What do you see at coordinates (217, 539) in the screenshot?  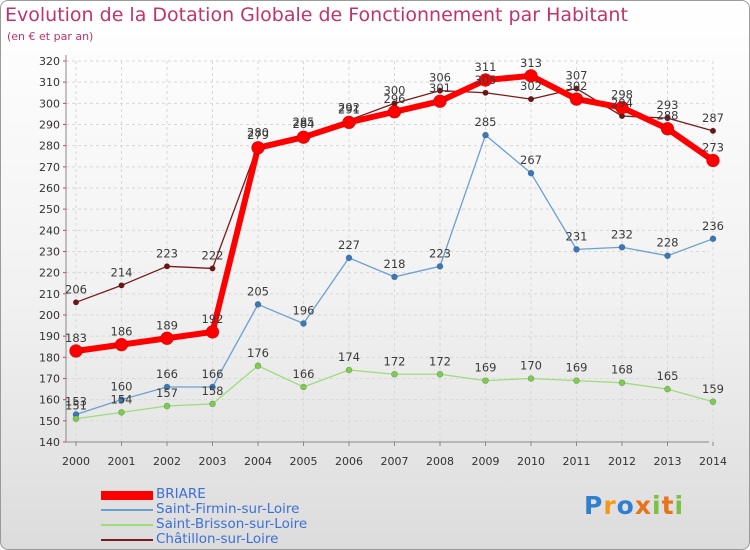 I see `legend-label-chatillon: Châtillon-sur-Loire` at bounding box center [217, 539].